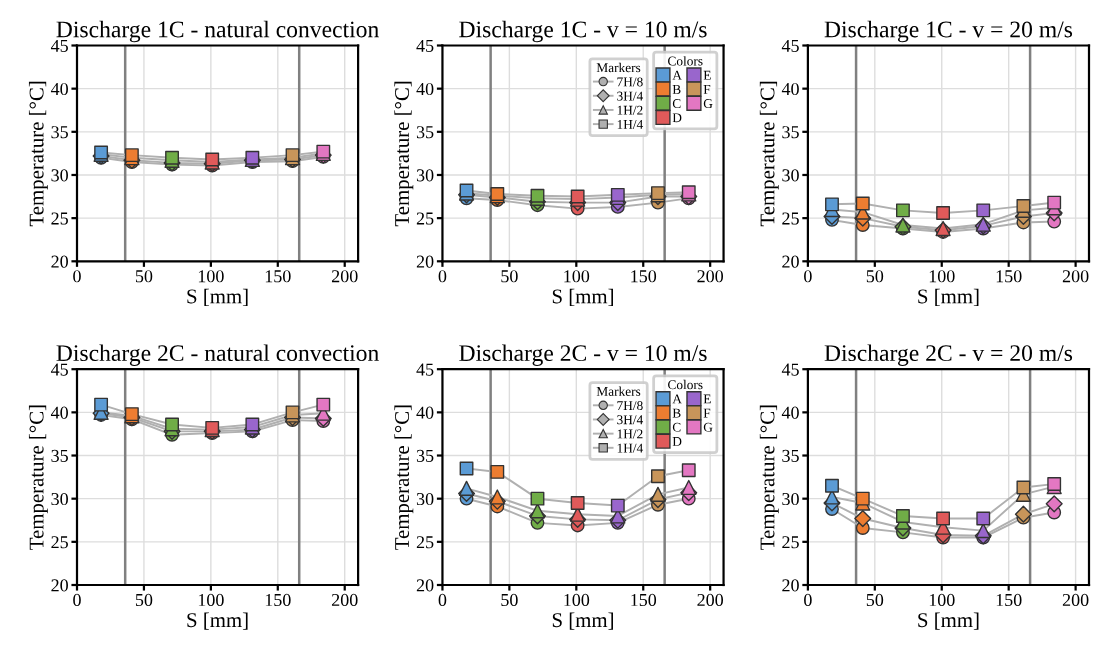 Image resolution: width=1100 pixels, height=650 pixels. I want to click on chart-title: Discharge 1C - natural convection, so click(217, 31).